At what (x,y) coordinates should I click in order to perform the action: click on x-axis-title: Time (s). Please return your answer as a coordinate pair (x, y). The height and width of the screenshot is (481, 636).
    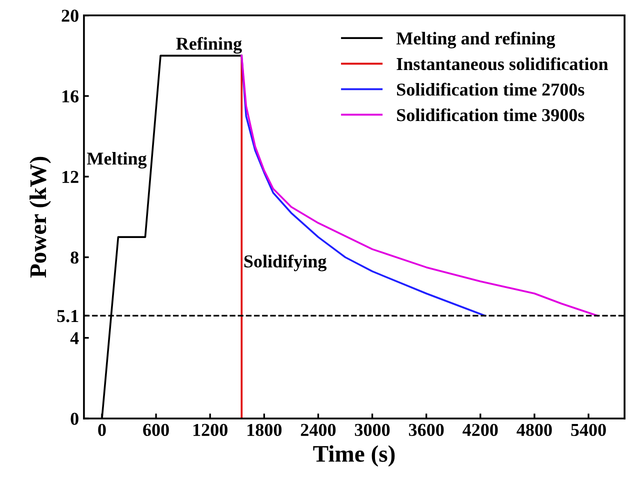
    Looking at the image, I should click on (354, 456).